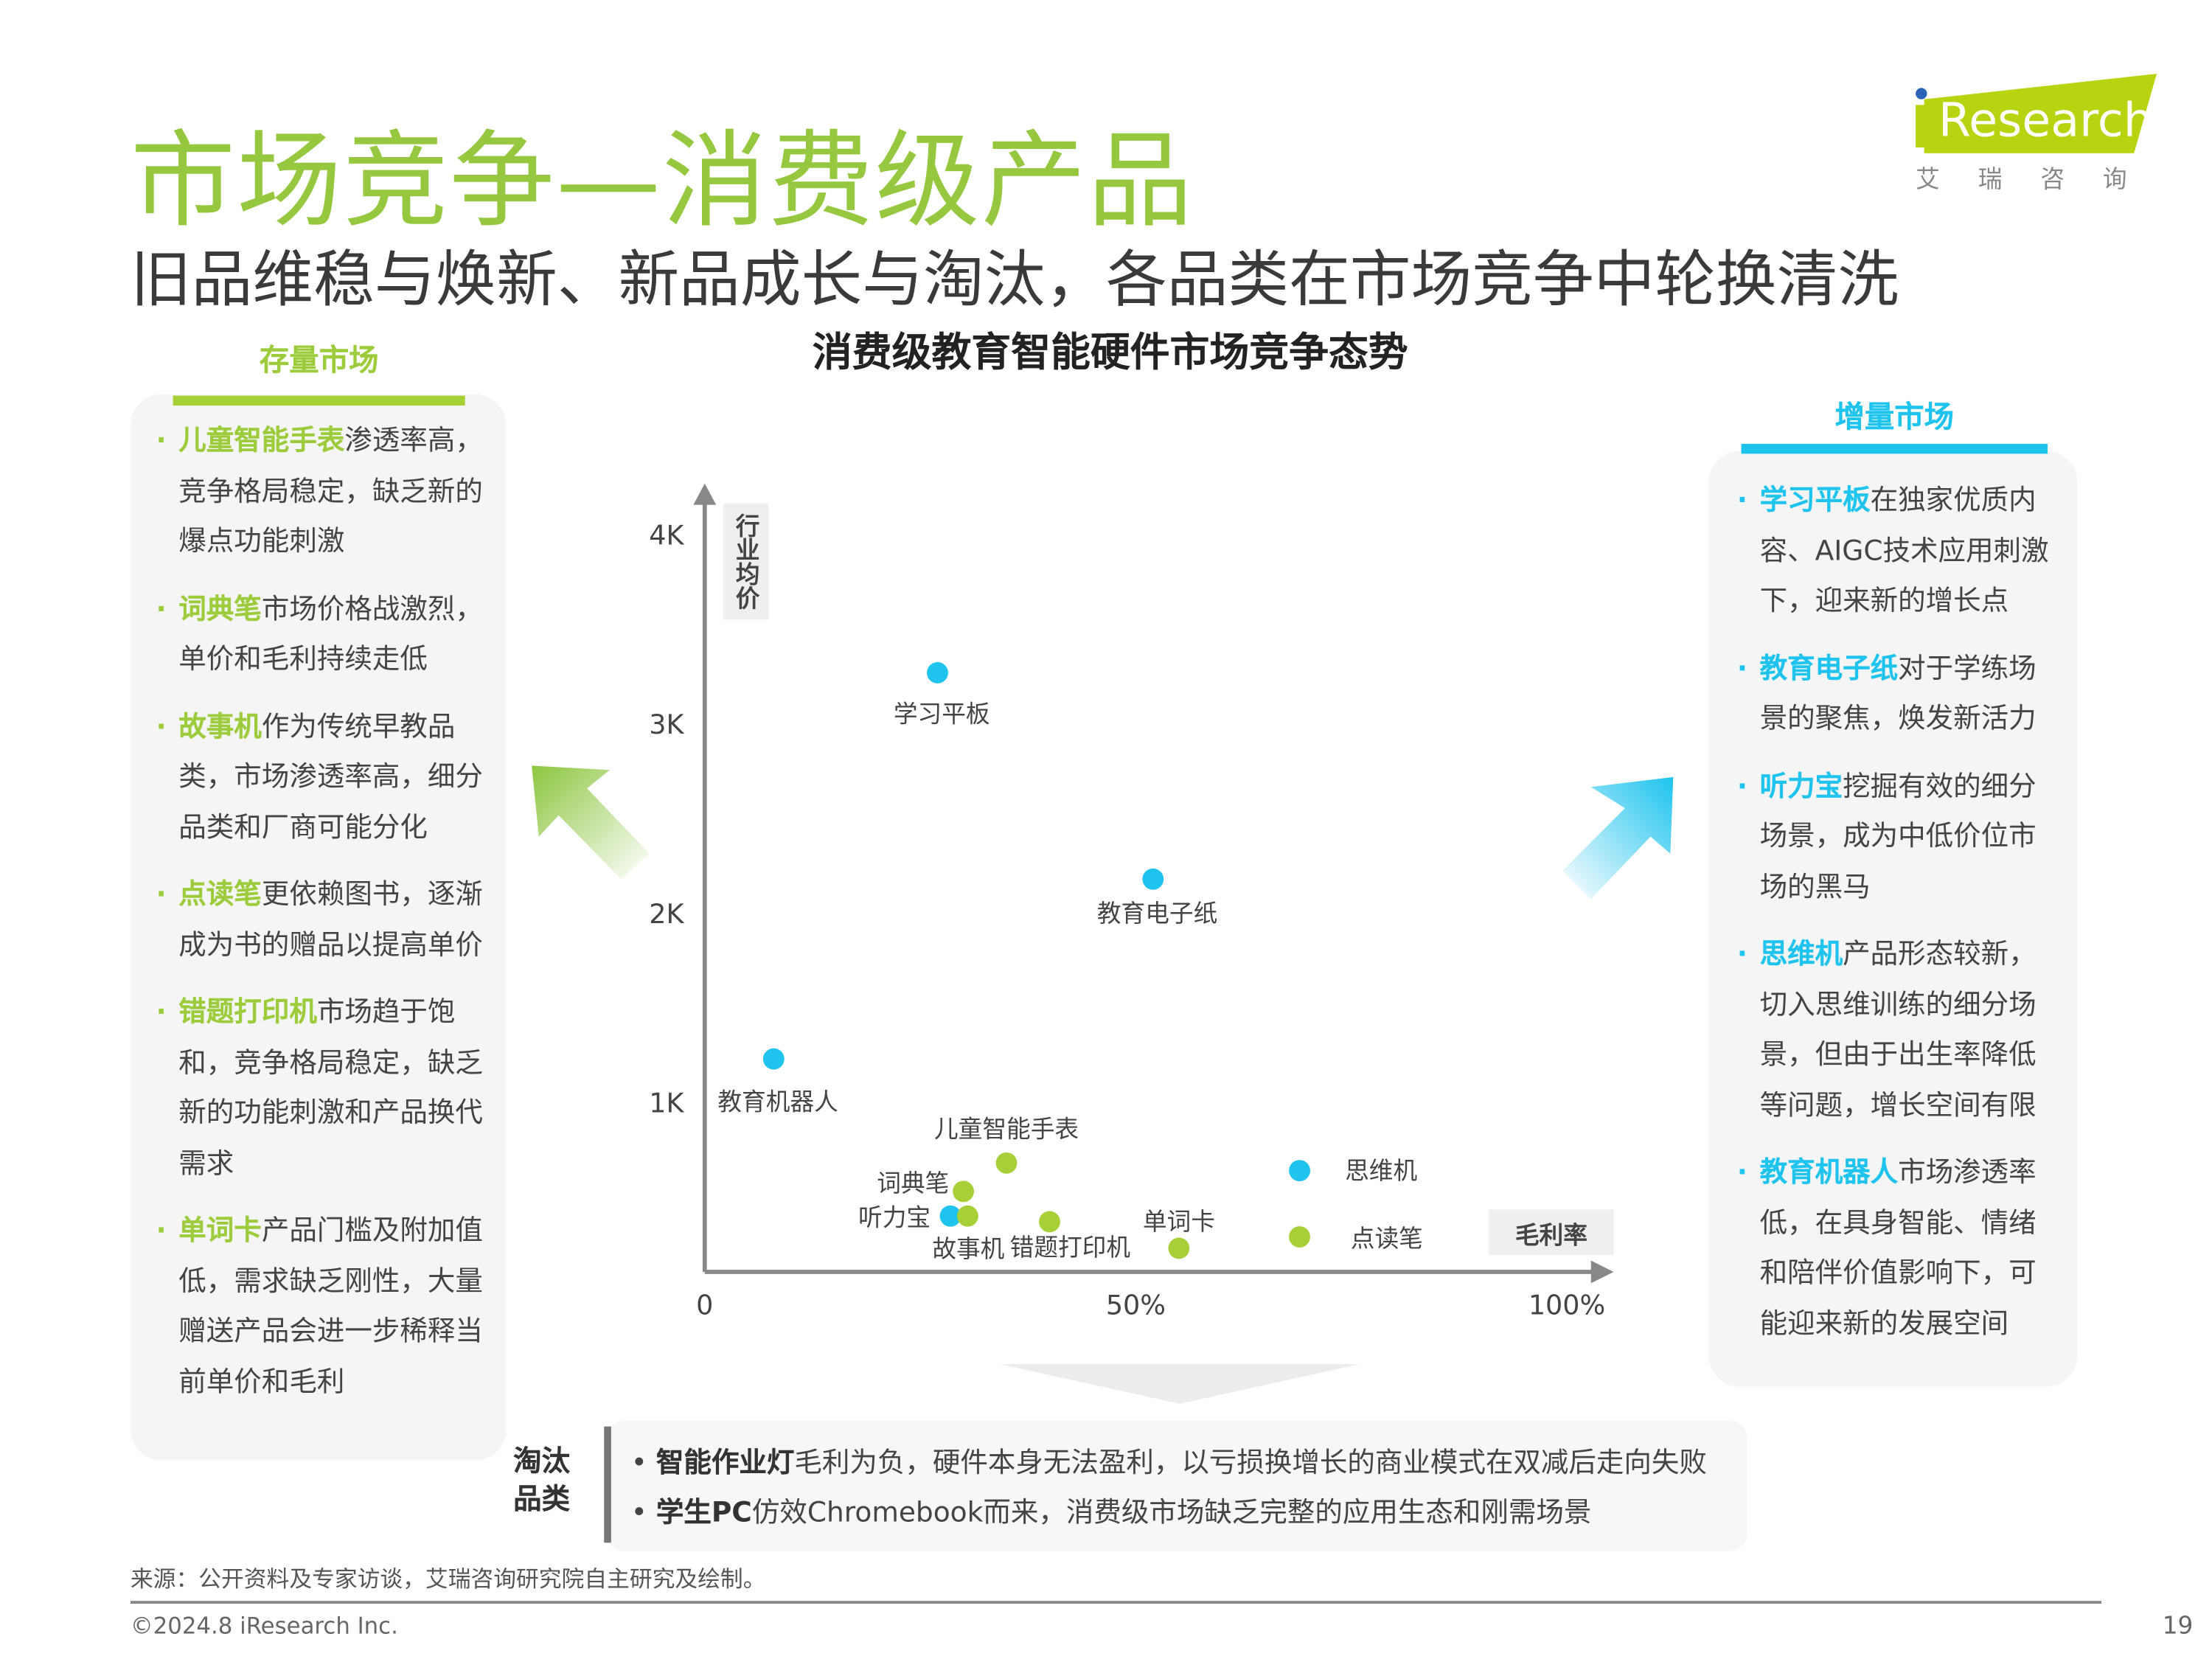  I want to click on item-keyword: 听力宝, so click(1801, 785).